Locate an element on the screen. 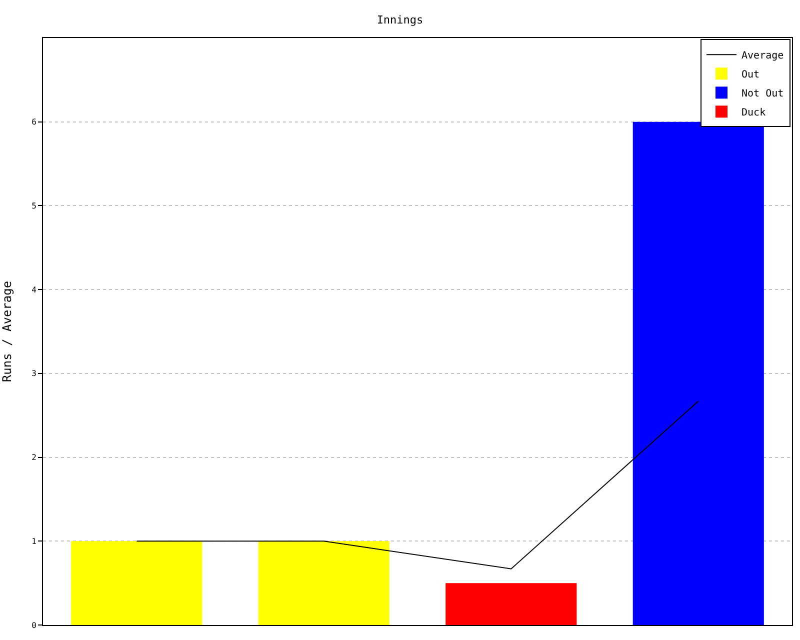 The image size is (800, 640). chart-title: Innings is located at coordinates (400, 20).